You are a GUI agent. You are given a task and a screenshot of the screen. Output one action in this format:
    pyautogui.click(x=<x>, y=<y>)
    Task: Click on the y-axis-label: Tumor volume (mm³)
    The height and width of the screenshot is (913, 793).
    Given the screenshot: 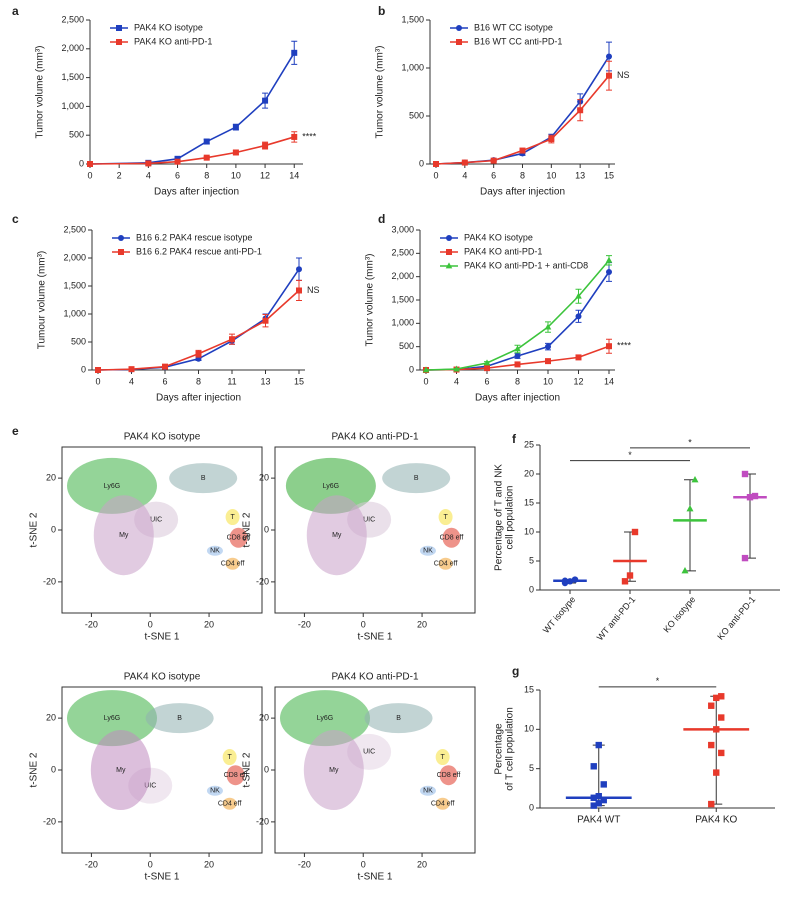 What is the action you would take?
    pyautogui.click(x=370, y=300)
    